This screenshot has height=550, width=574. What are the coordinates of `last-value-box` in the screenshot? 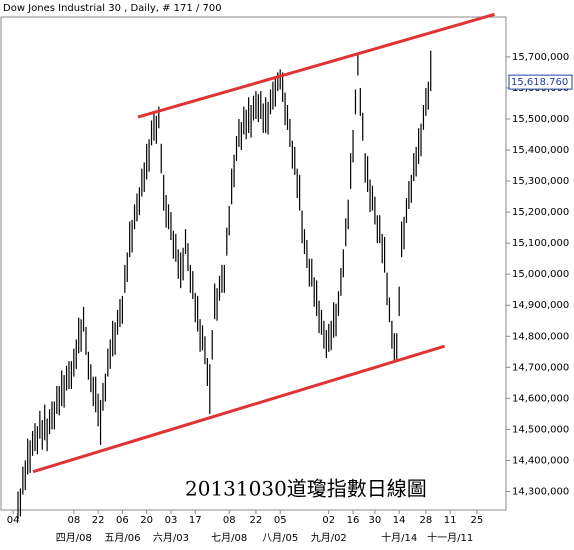 It's located at (540, 82).